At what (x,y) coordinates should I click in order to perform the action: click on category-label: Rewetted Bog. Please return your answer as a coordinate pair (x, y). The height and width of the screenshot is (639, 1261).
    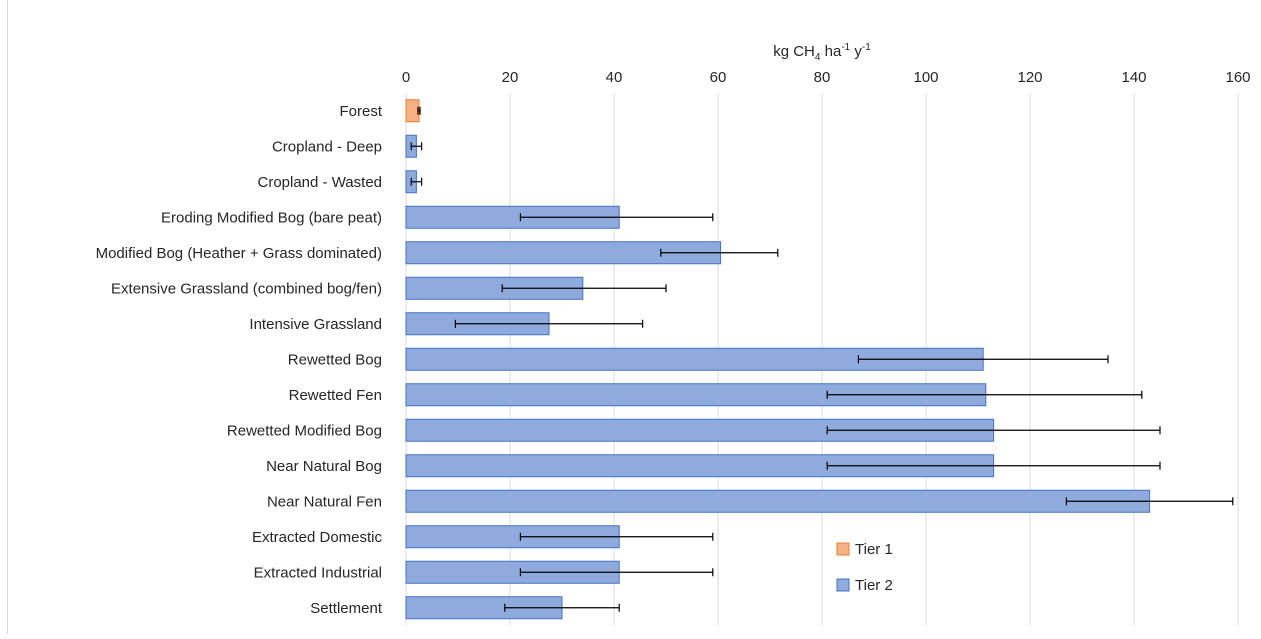
    Looking at the image, I should click on (335, 359).